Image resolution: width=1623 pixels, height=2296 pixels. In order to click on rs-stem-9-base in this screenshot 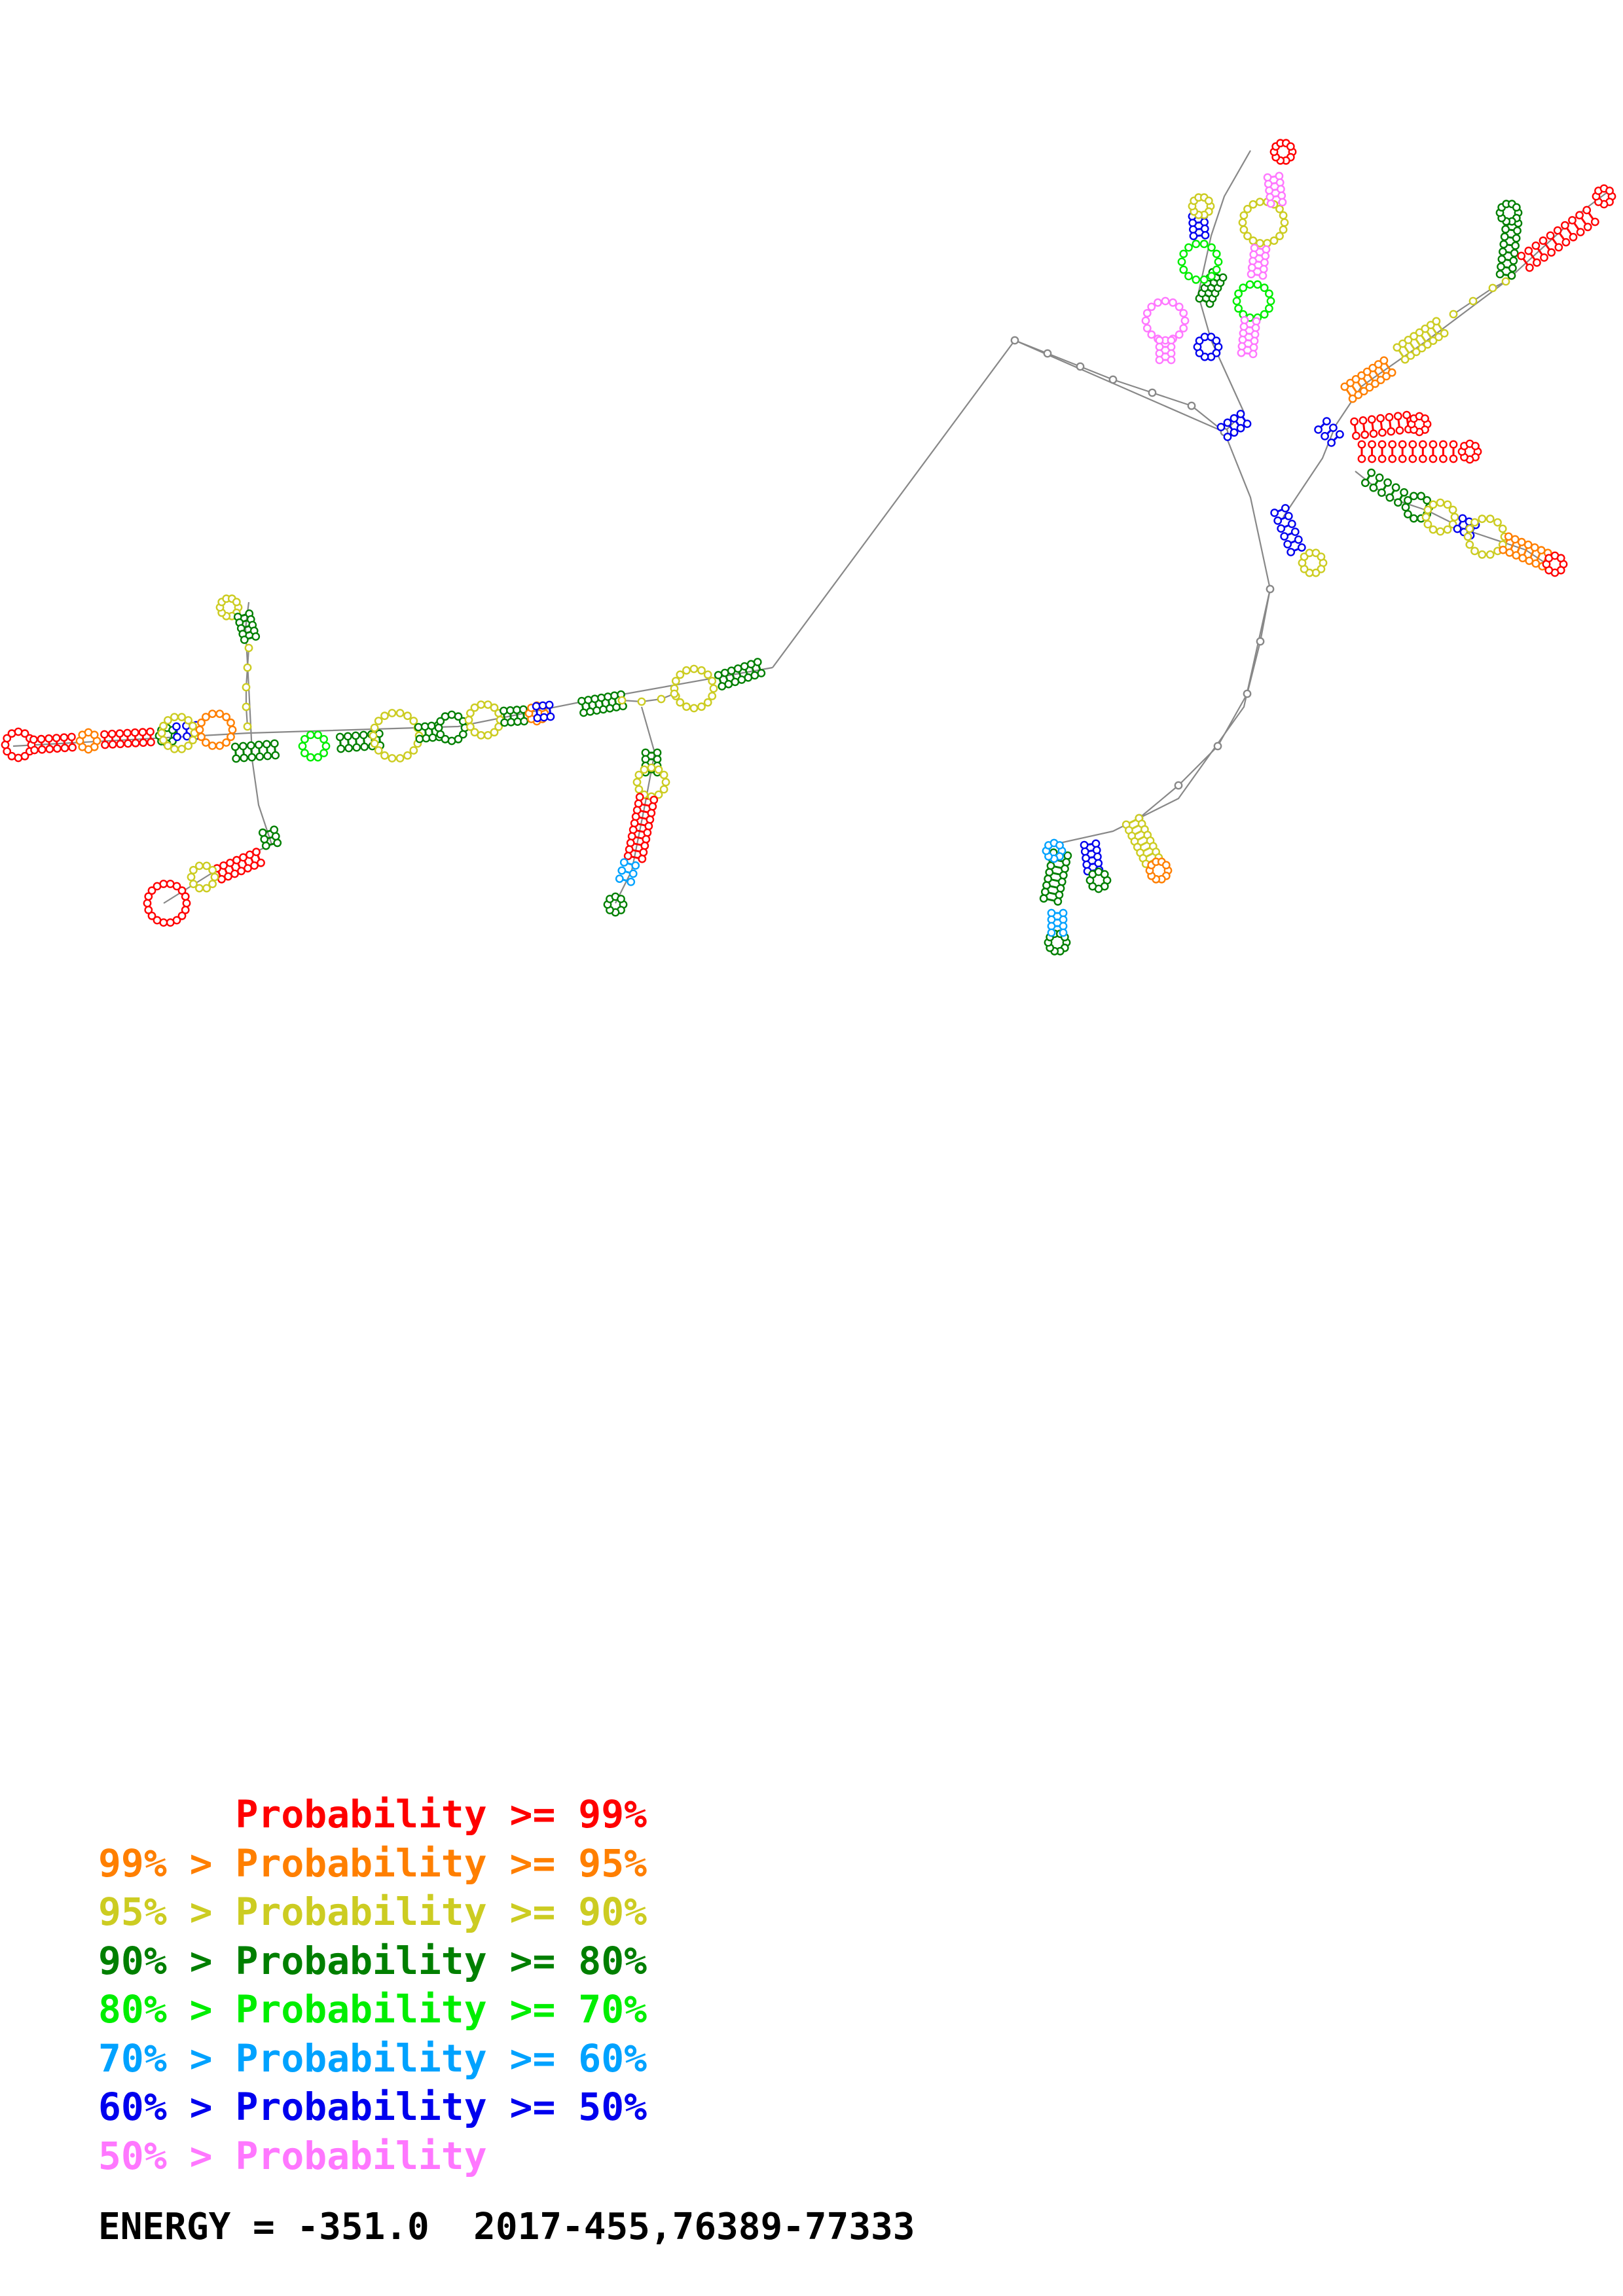, I will do `click(1390, 497)`.